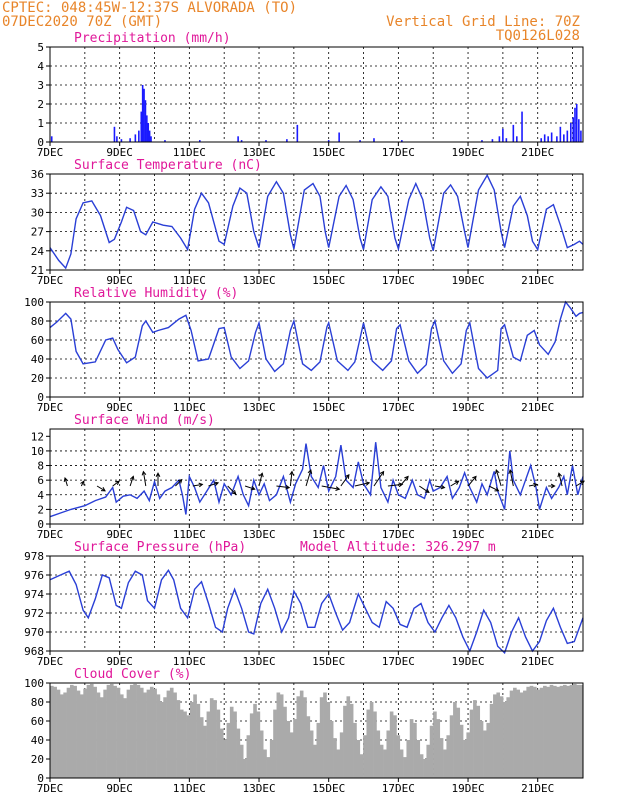 This screenshot has width=618, height=805. What do you see at coordinates (50, 661) in the screenshot?
I see `pres-xtick-label-0: 7DEC` at bounding box center [50, 661].